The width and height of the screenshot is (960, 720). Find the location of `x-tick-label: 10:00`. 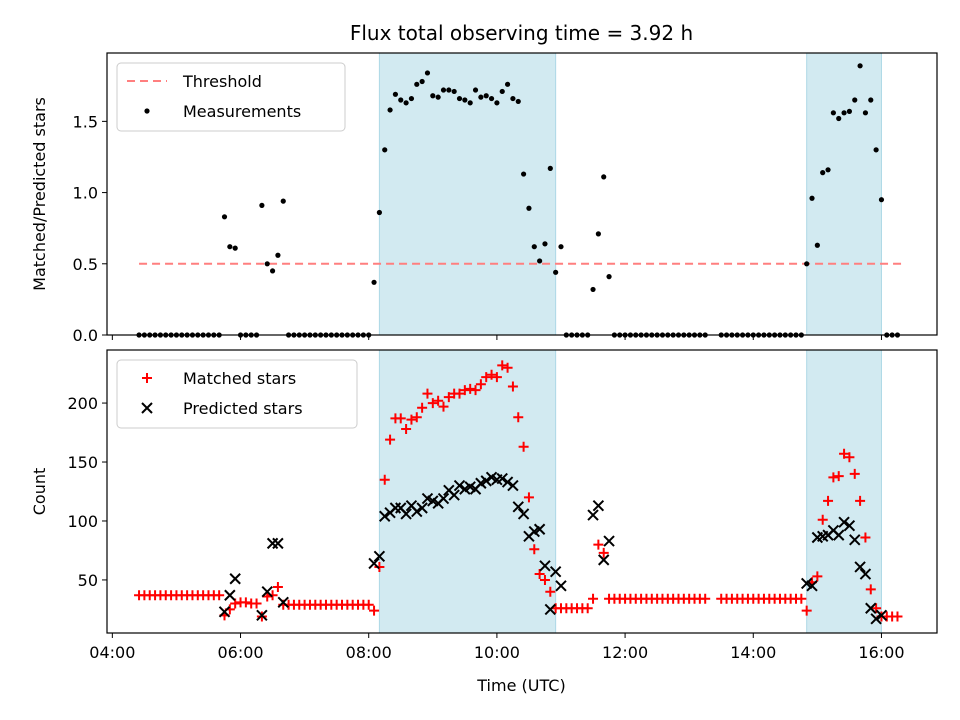

x-tick-label: 10:00 is located at coordinates (497, 652).